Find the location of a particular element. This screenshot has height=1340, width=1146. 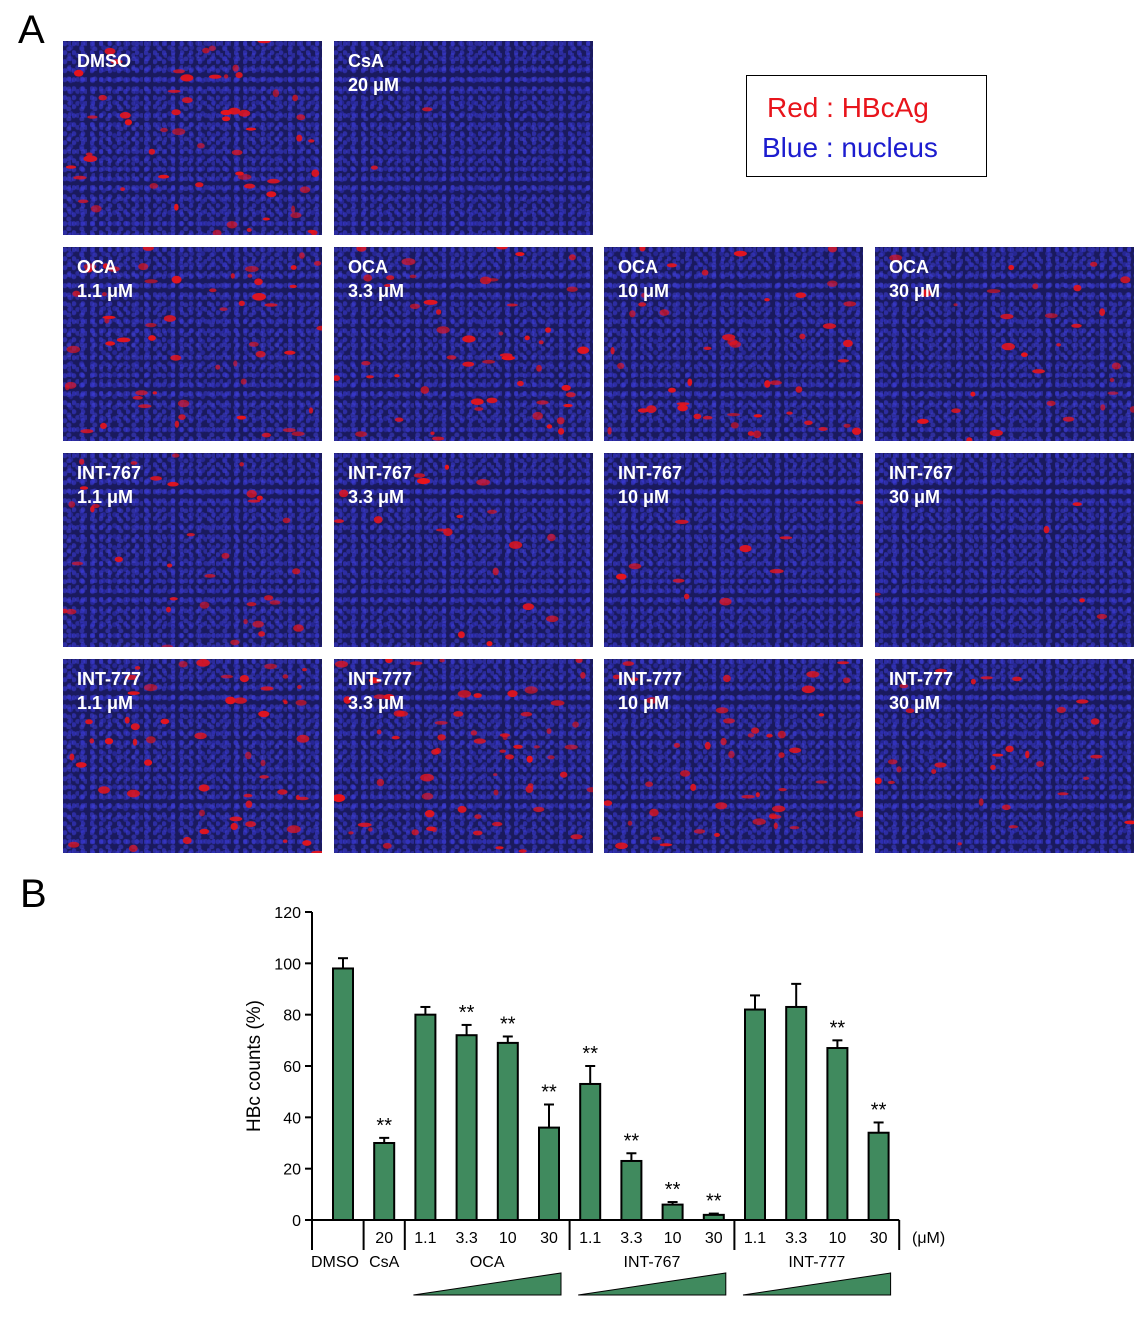

legend-blue: Blue : nucleus is located at coordinates (850, 147).